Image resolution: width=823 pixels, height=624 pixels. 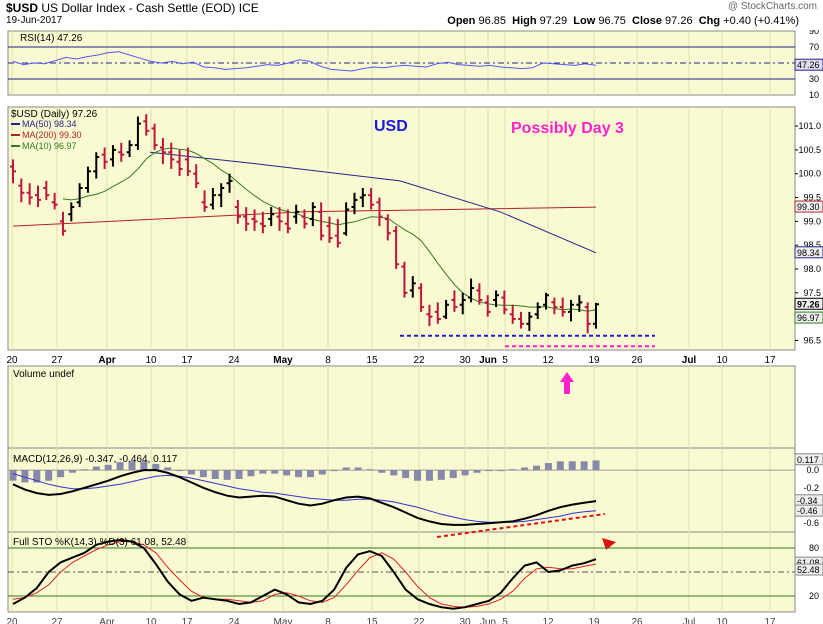 What do you see at coordinates (401, 490) in the screenshot?
I see `panel-macd` at bounding box center [401, 490].